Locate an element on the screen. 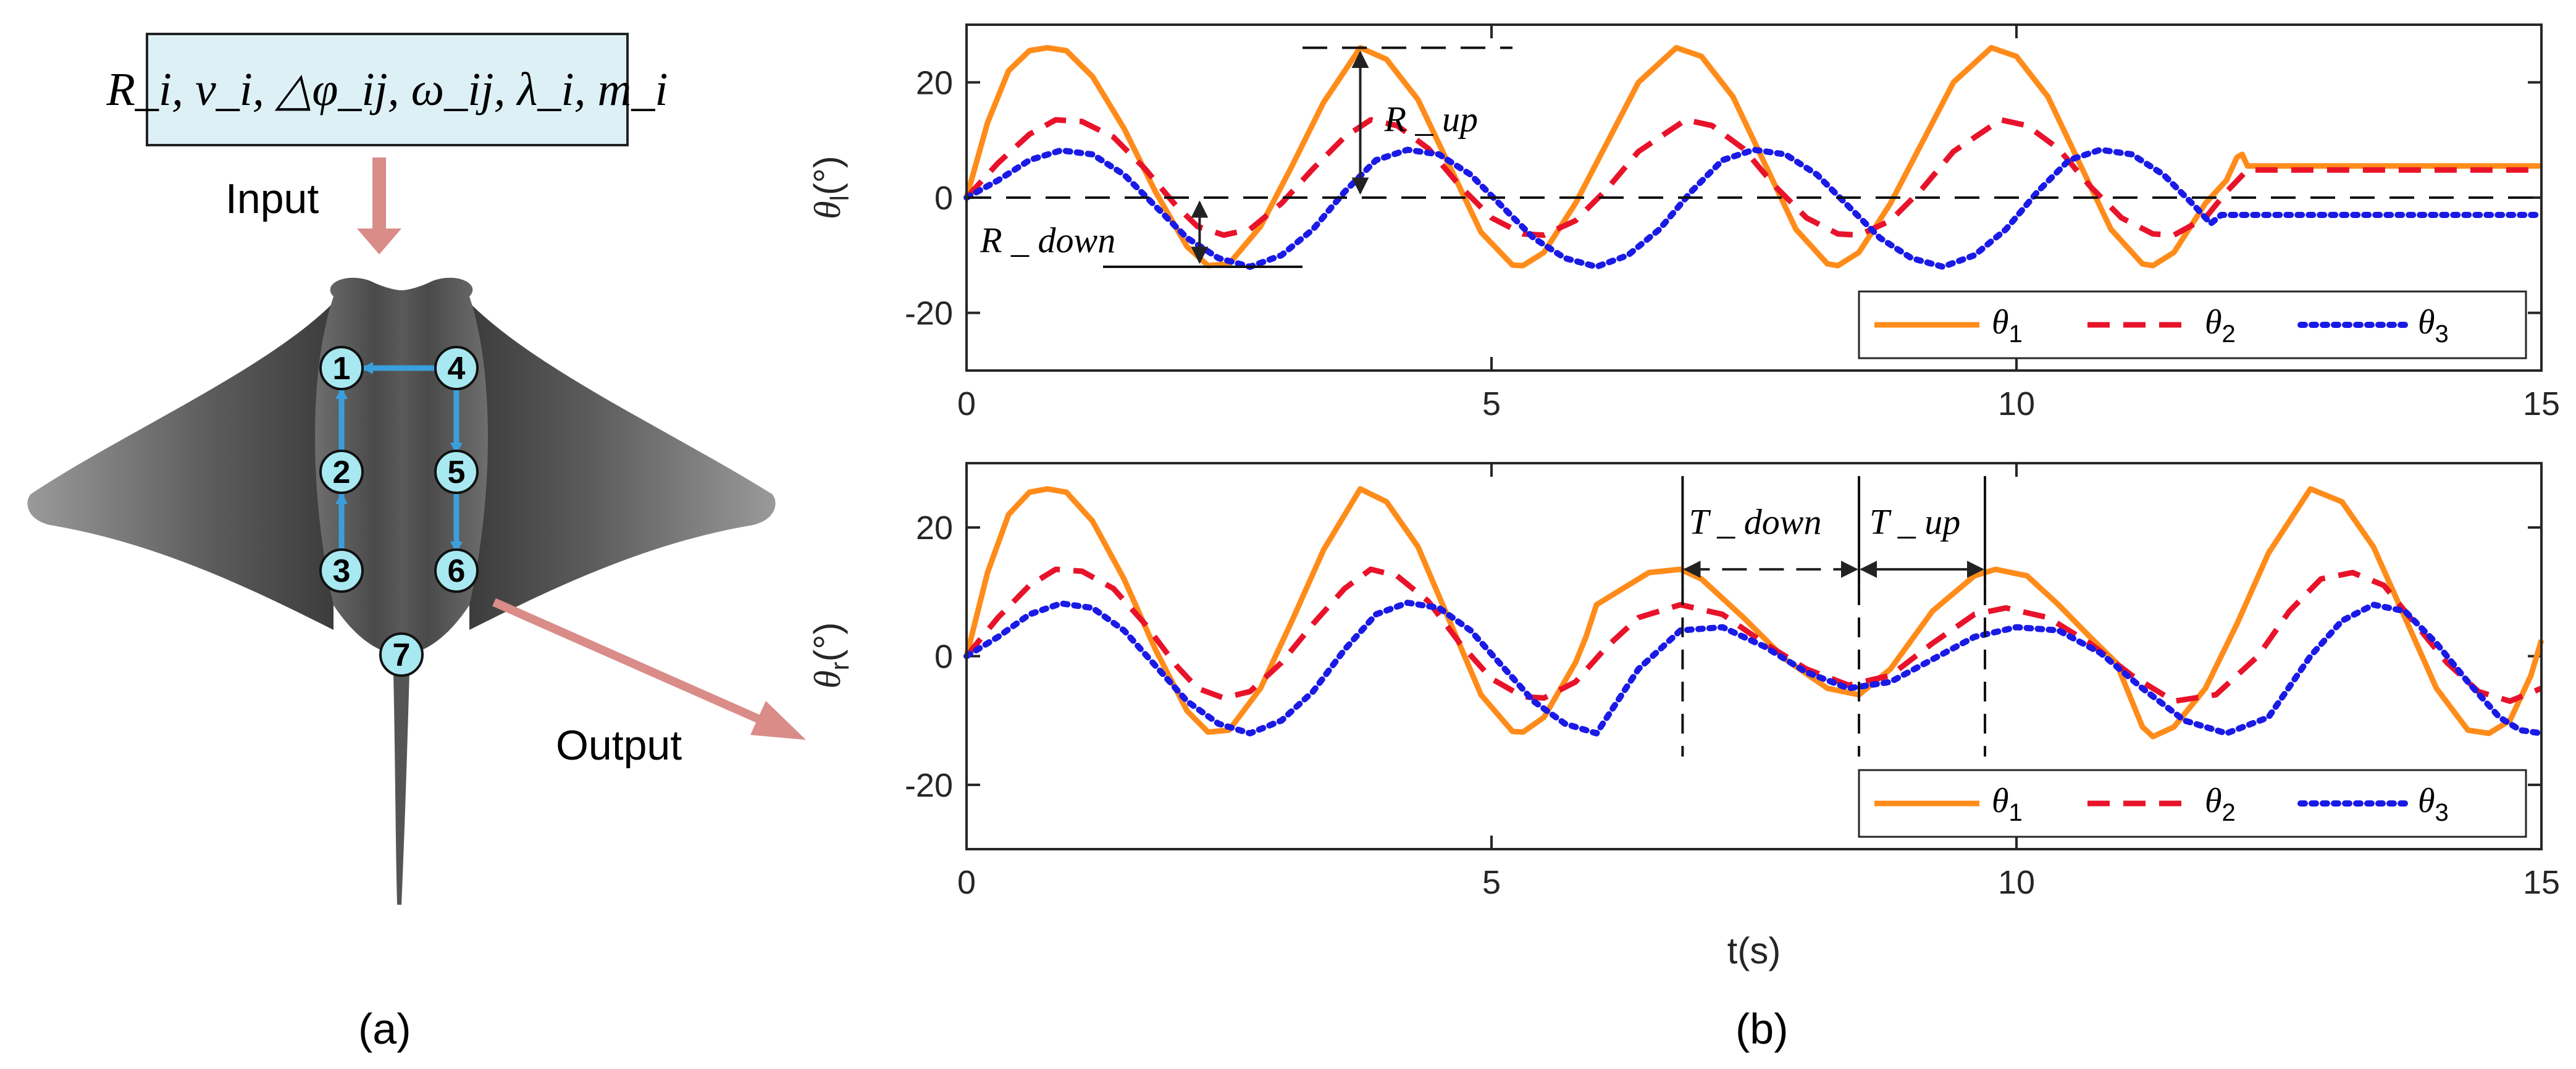  series-theta2 is located at coordinates (1753, 635).